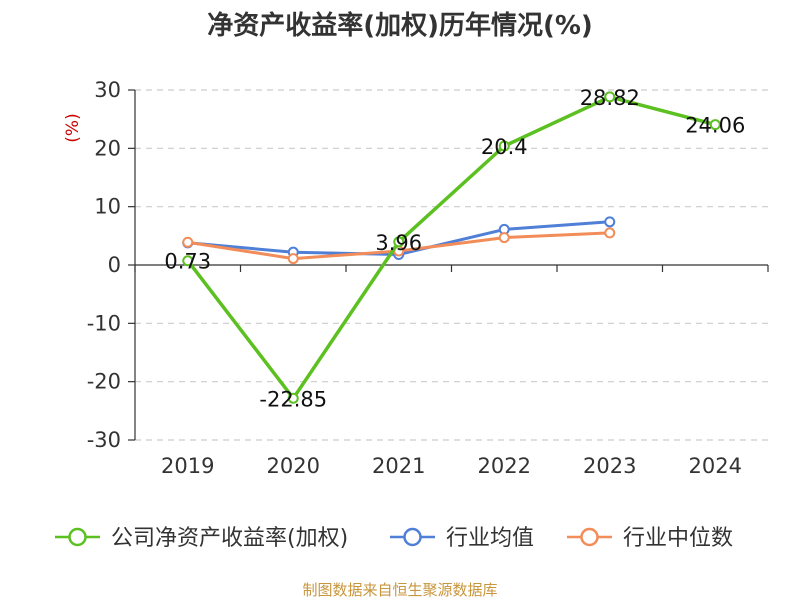 Image resolution: width=800 pixels, height=600 pixels. What do you see at coordinates (610, 222) in the screenshot?
I see `point-series-1-2023` at bounding box center [610, 222].